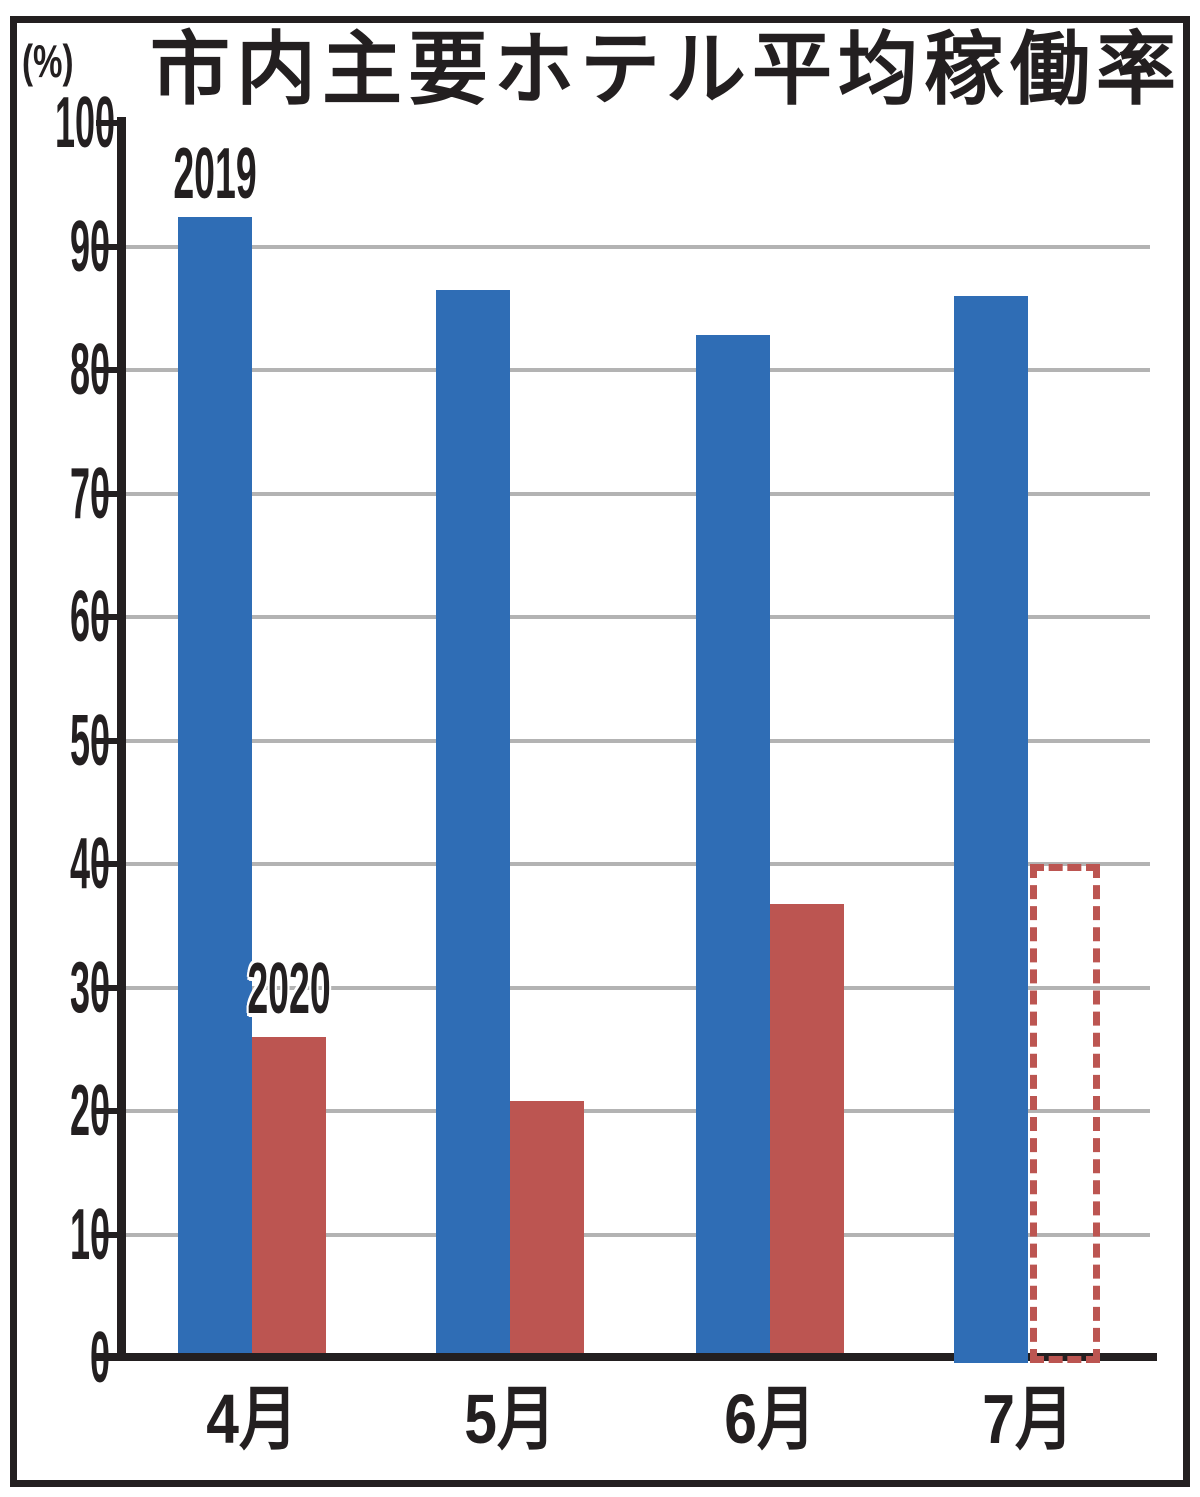 The width and height of the screenshot is (1200, 1497). Describe the element at coordinates (89, 493) in the screenshot. I see `y-tick-label-70: 70` at that location.